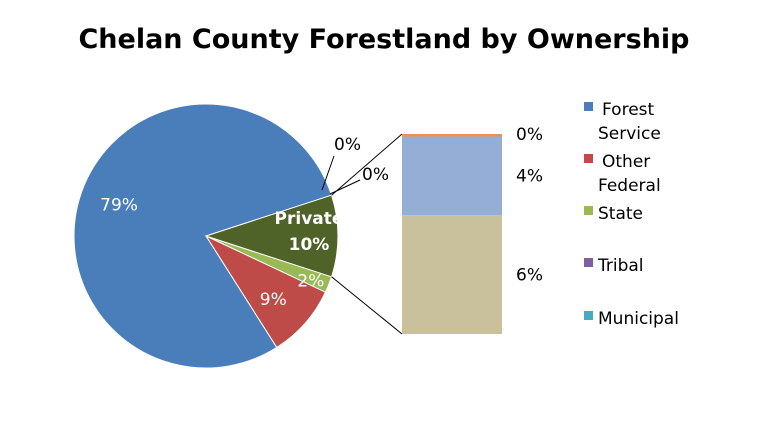 The height and width of the screenshot is (444, 768). What do you see at coordinates (345, 187) in the screenshot?
I see `leader-line-municipal` at bounding box center [345, 187].